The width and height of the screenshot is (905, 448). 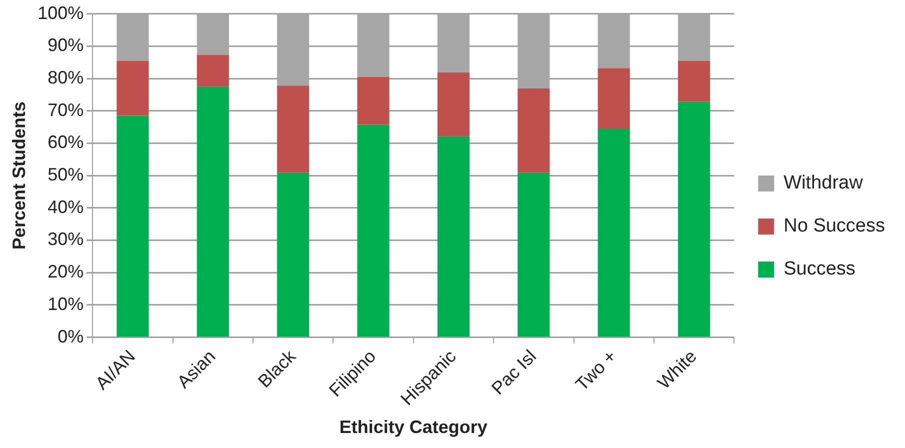 I want to click on legend-label: No Success, so click(x=834, y=226).